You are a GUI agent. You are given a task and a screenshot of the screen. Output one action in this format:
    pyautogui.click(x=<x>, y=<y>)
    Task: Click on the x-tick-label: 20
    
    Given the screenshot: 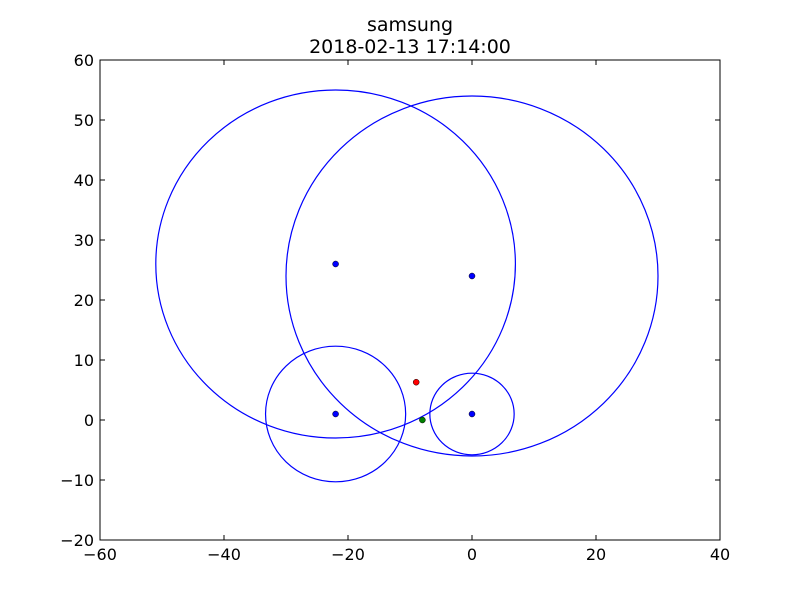 What is the action you would take?
    pyautogui.click(x=596, y=554)
    